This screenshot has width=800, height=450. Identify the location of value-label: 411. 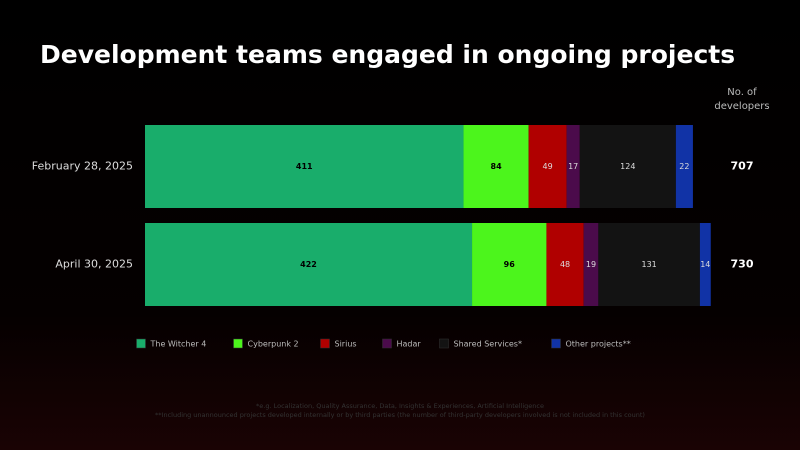
(304, 166).